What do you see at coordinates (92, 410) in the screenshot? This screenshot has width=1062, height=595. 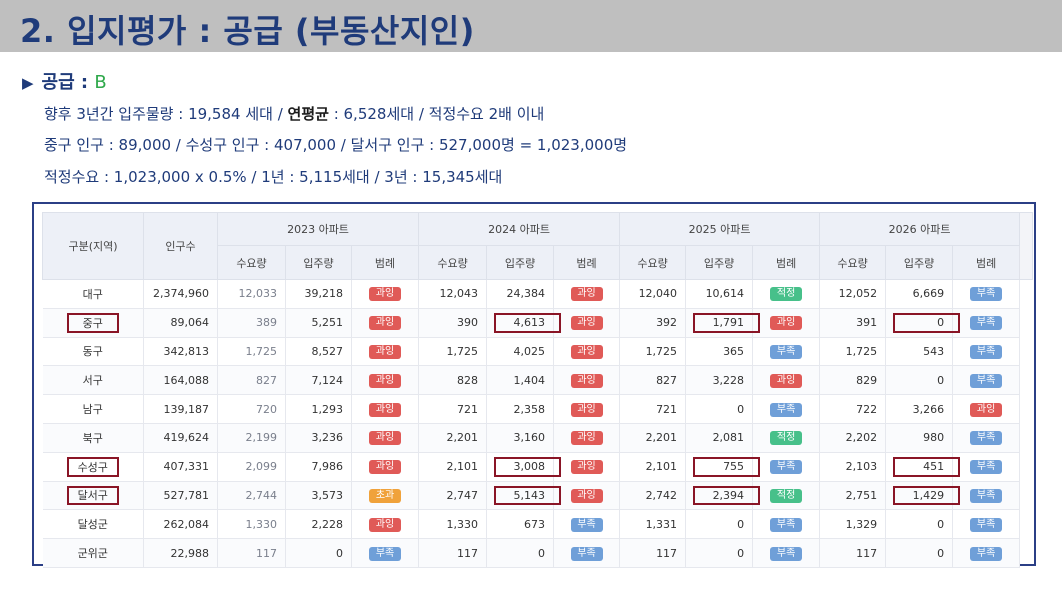 I see `region-name: 남구` at bounding box center [92, 410].